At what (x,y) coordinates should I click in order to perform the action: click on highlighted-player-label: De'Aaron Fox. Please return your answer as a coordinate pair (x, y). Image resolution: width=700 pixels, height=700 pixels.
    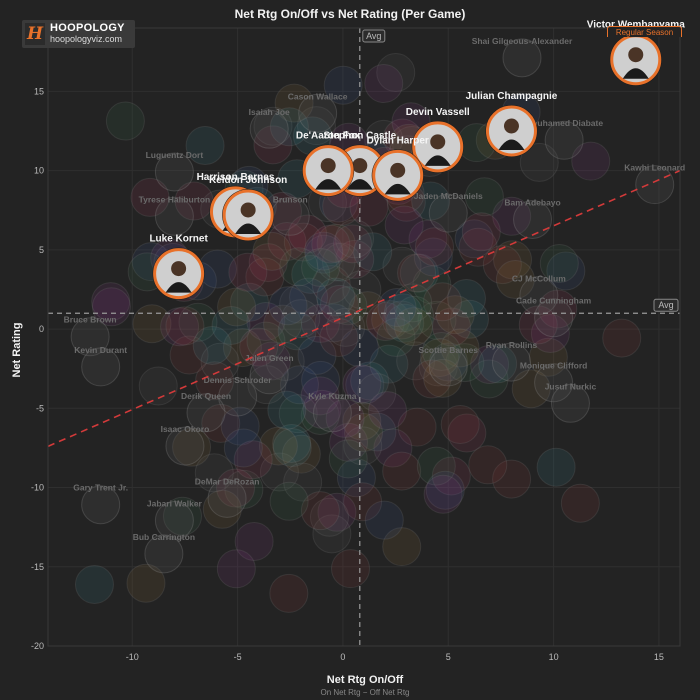
    Looking at the image, I should click on (328, 136).